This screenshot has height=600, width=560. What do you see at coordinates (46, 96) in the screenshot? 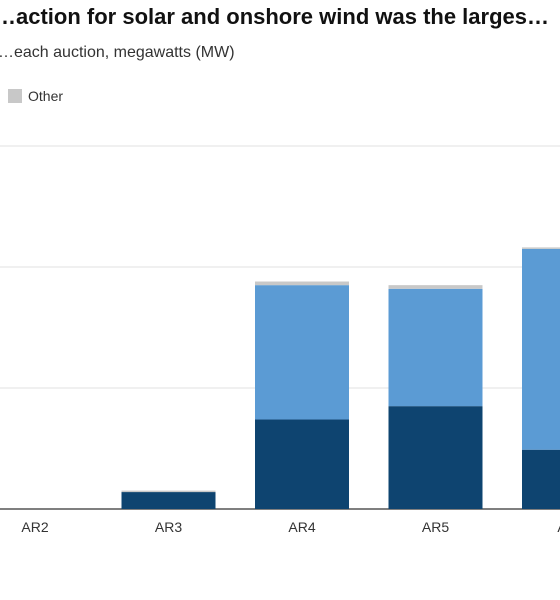
I see `legend-label-other: Other` at bounding box center [46, 96].